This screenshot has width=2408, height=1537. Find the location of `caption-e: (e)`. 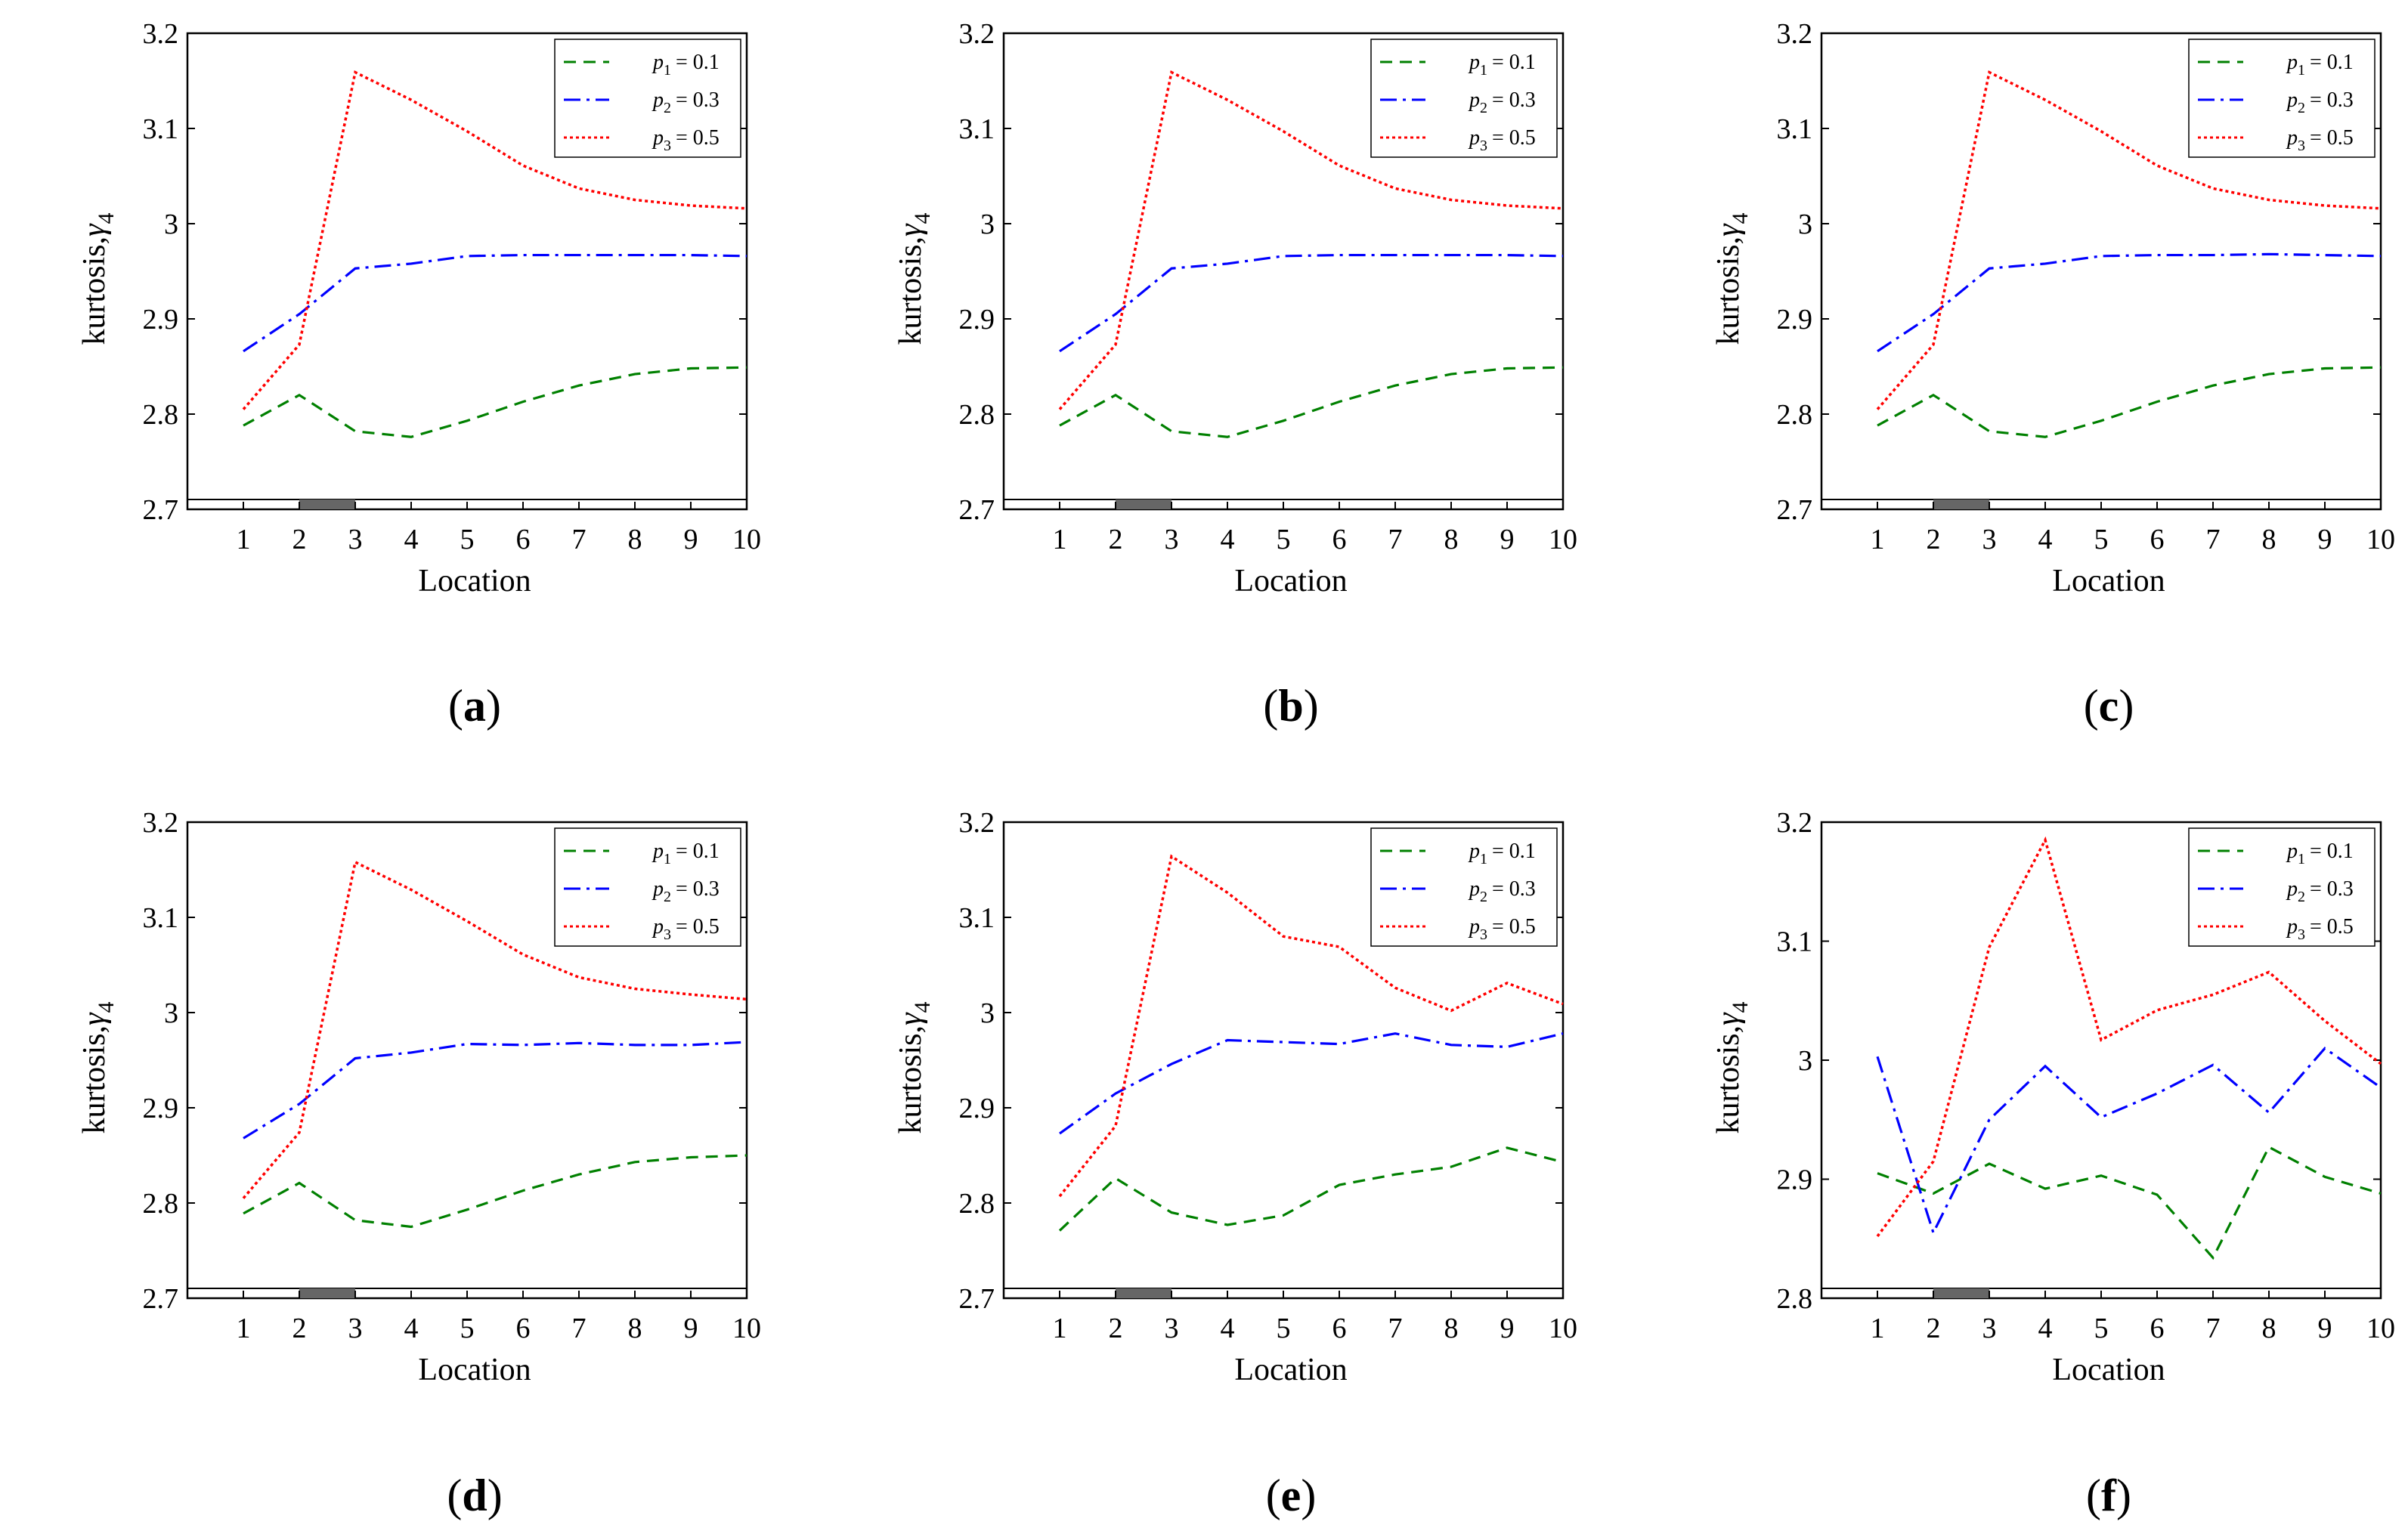

caption-e: (e) is located at coordinates (1291, 1496).